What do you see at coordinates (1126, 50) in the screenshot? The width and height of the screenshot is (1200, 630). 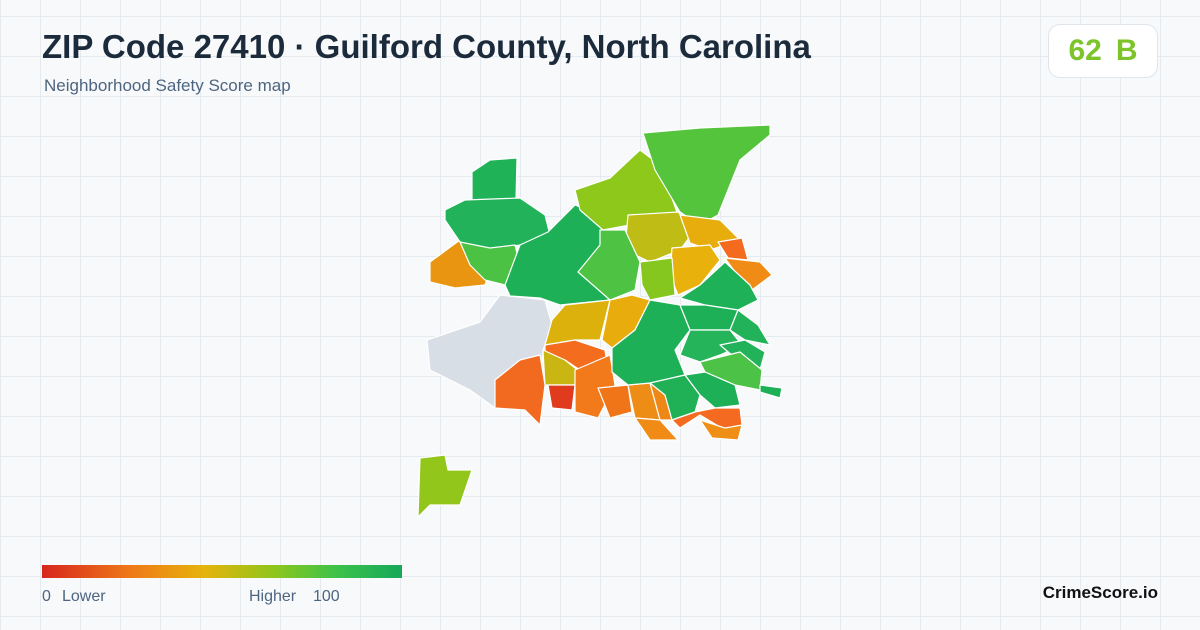 I see `score-grade: B` at bounding box center [1126, 50].